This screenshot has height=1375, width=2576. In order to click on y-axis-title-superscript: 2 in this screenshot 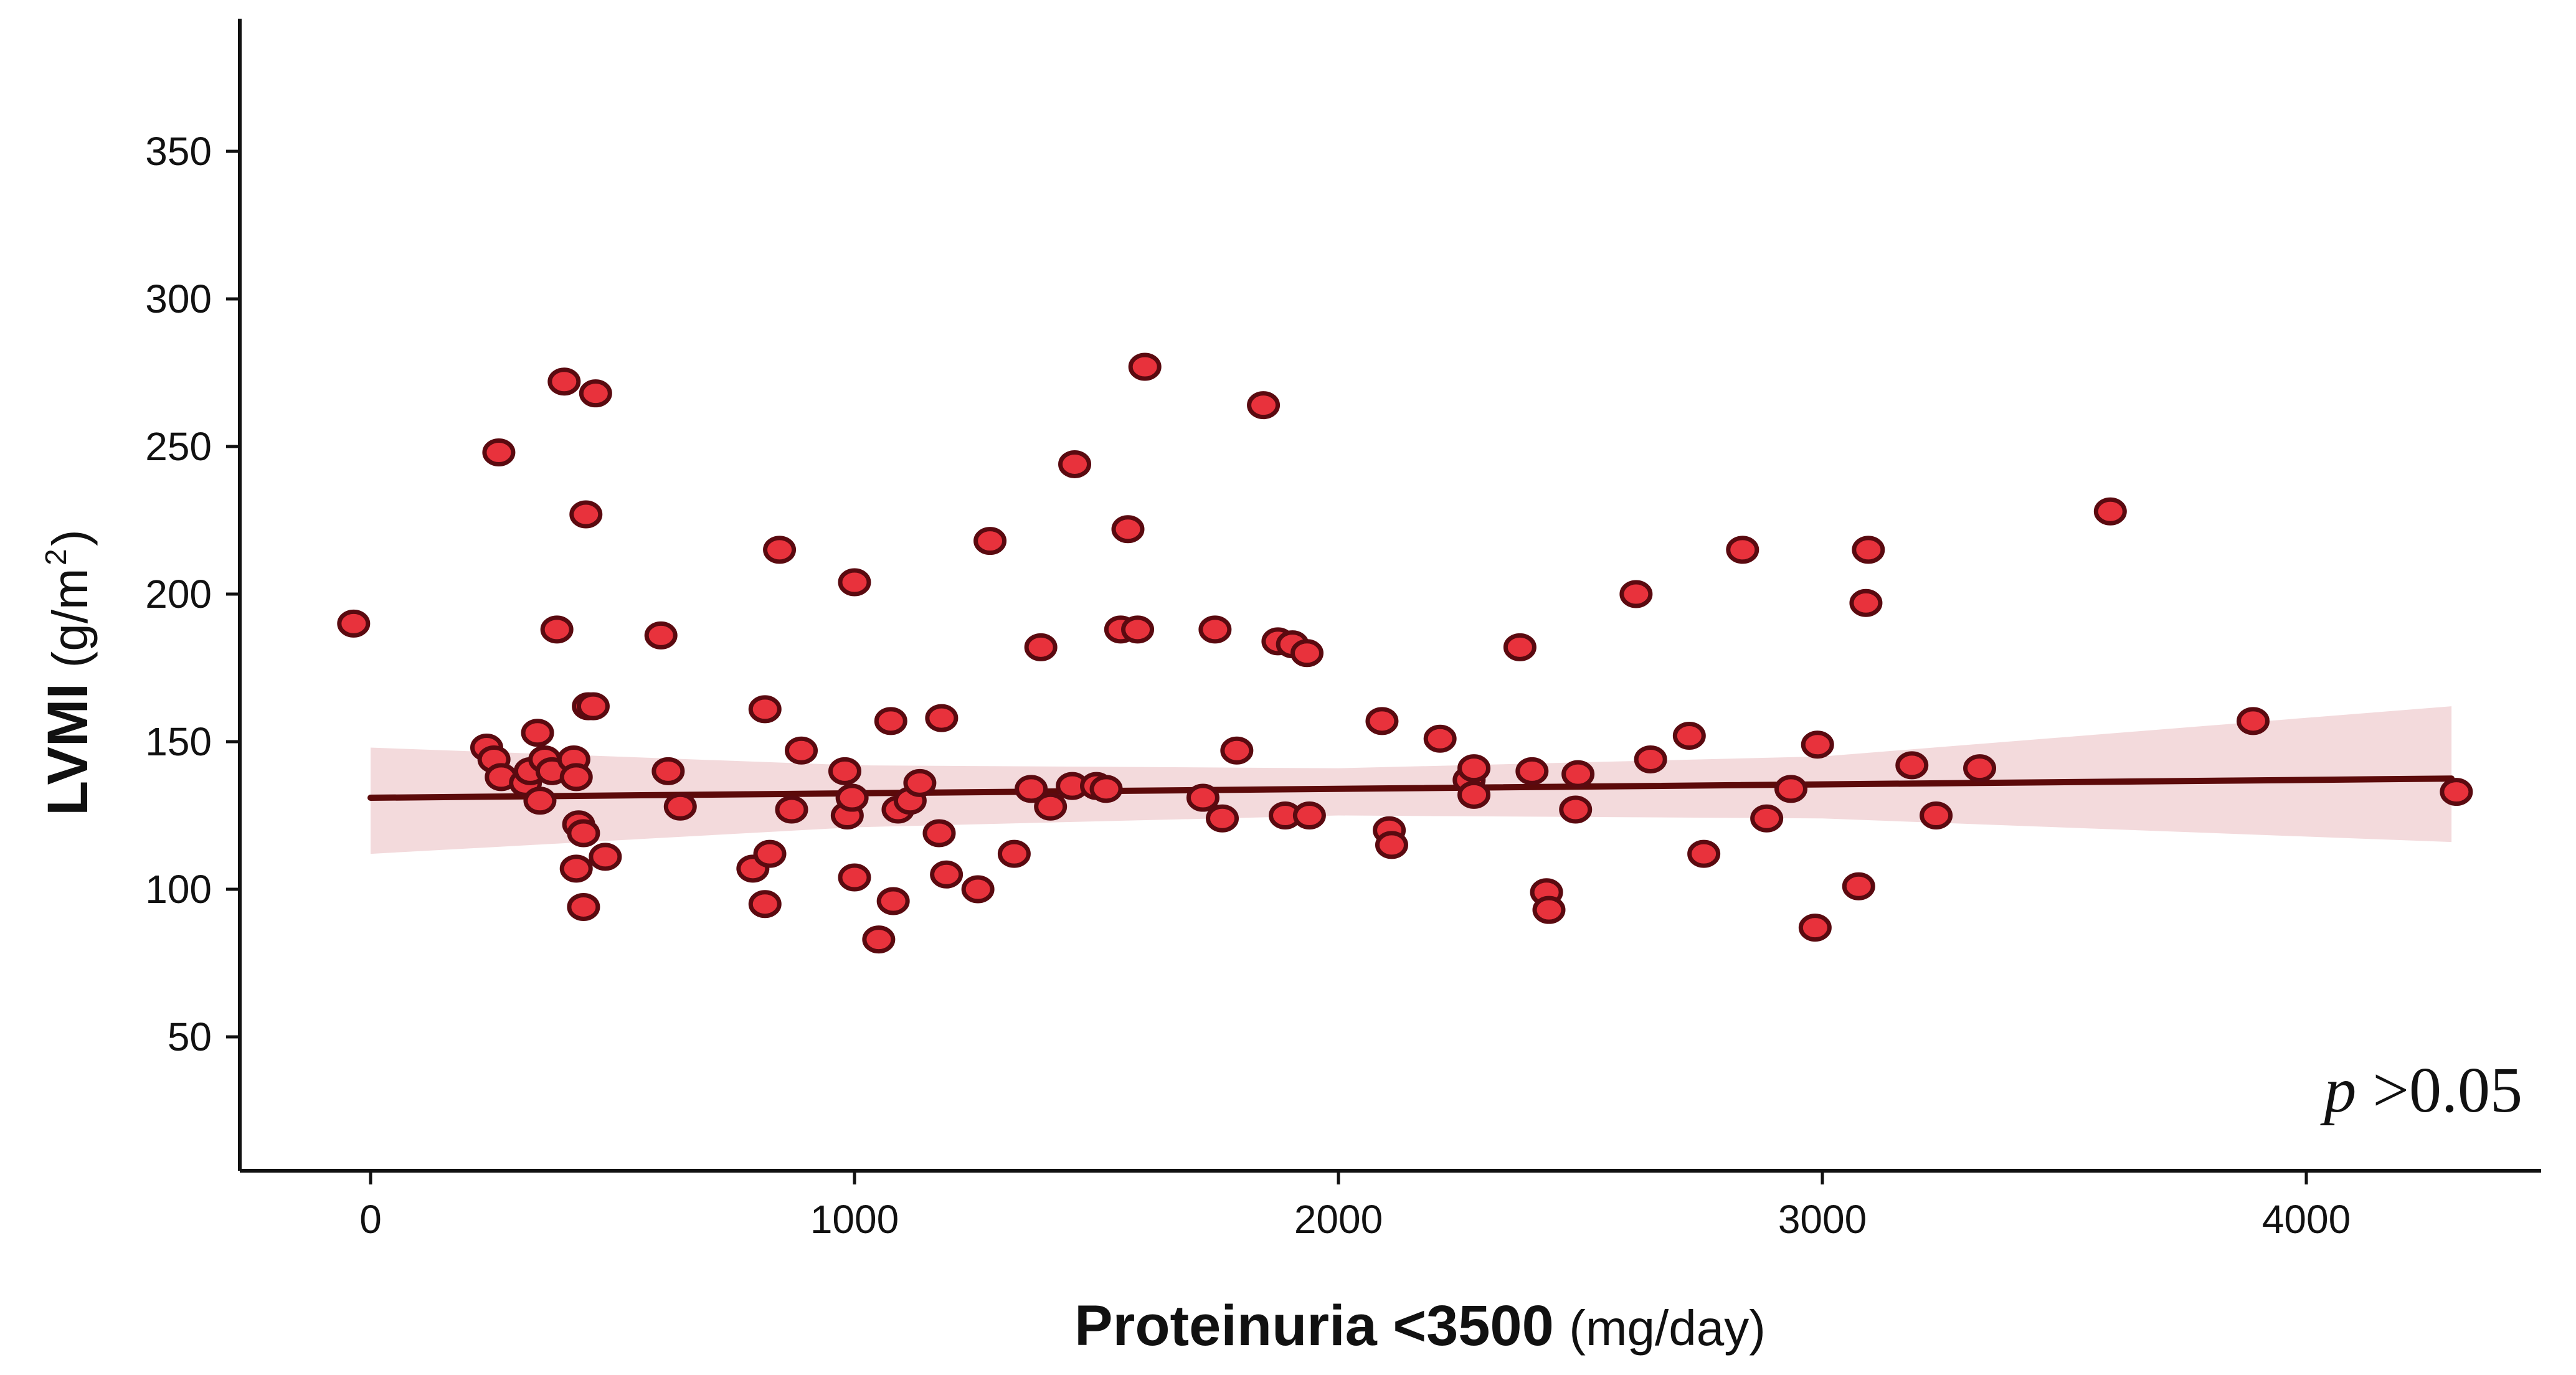, I will do `click(56, 557)`.